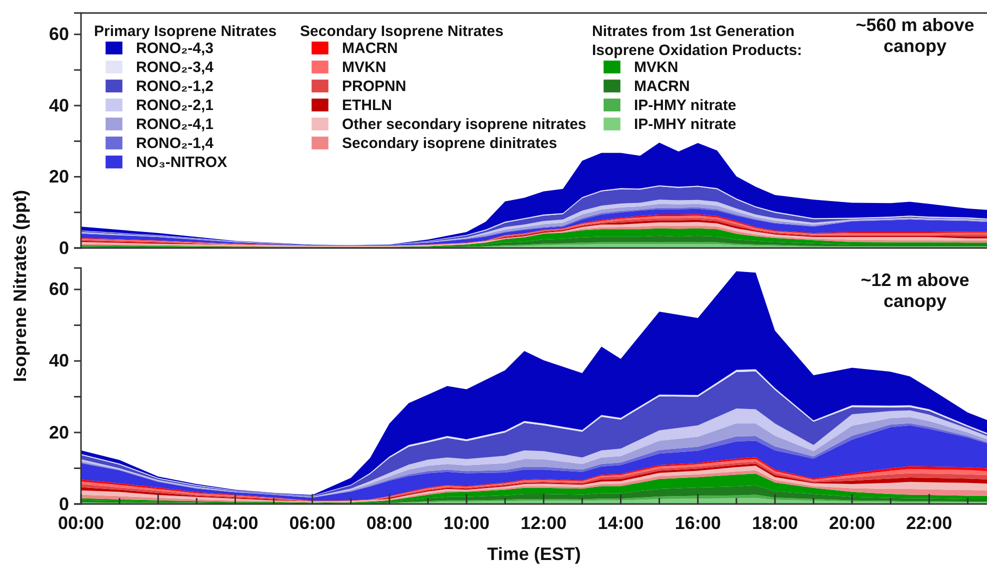 This screenshot has width=987, height=566. What do you see at coordinates (685, 124) in the screenshot?
I see `legend-label: IP-MHY nitrate` at bounding box center [685, 124].